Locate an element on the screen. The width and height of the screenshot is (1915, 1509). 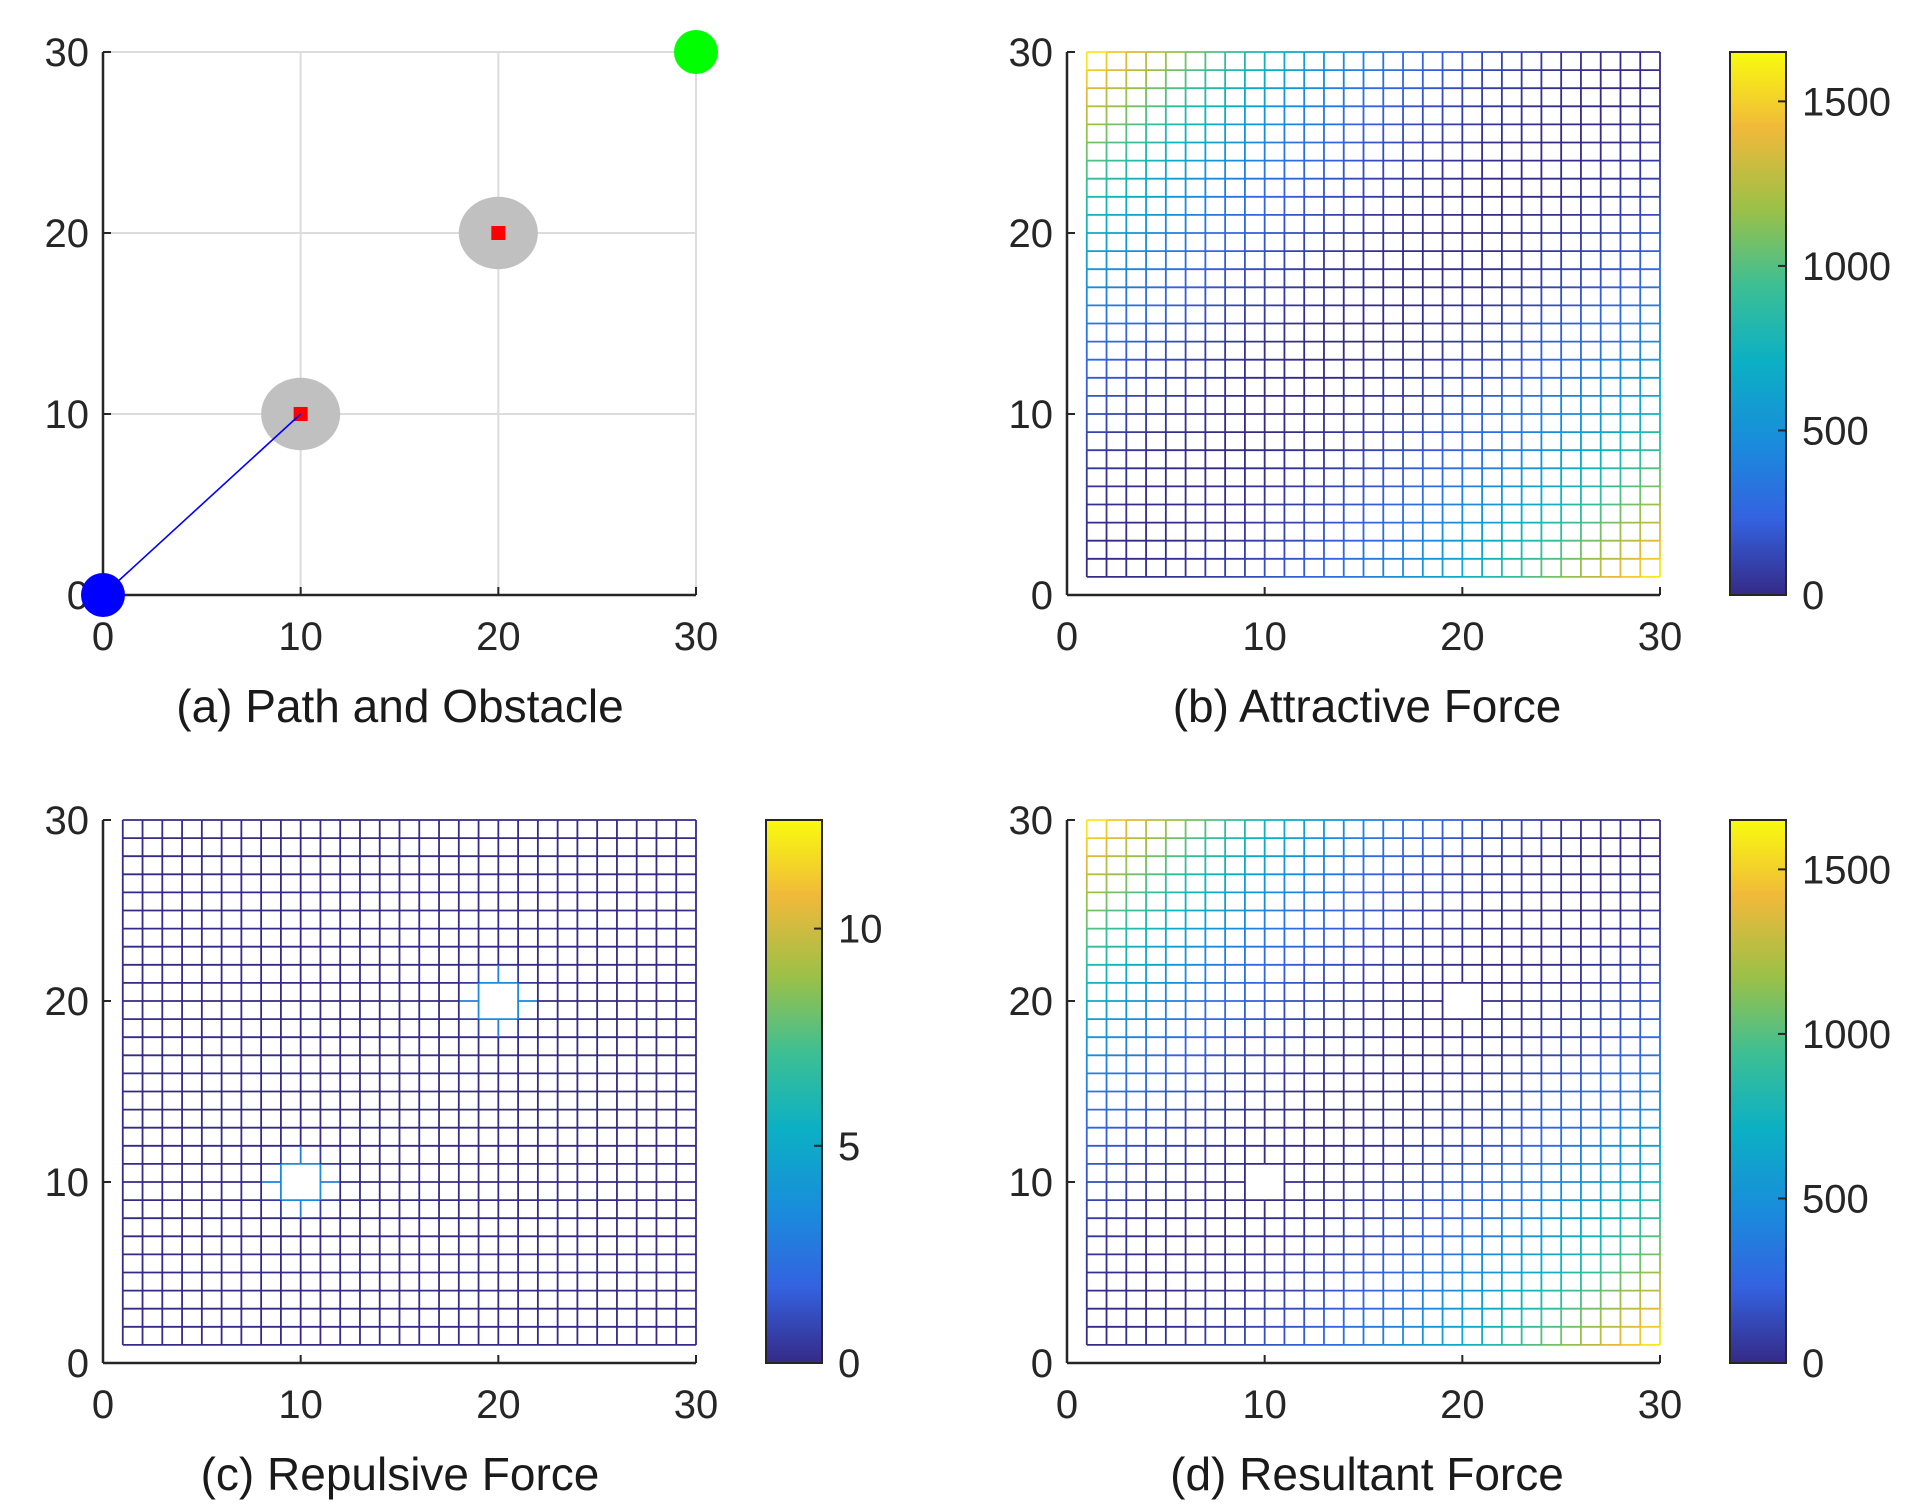
panel-c-ytick-label: 30 is located at coordinates (67, 821).